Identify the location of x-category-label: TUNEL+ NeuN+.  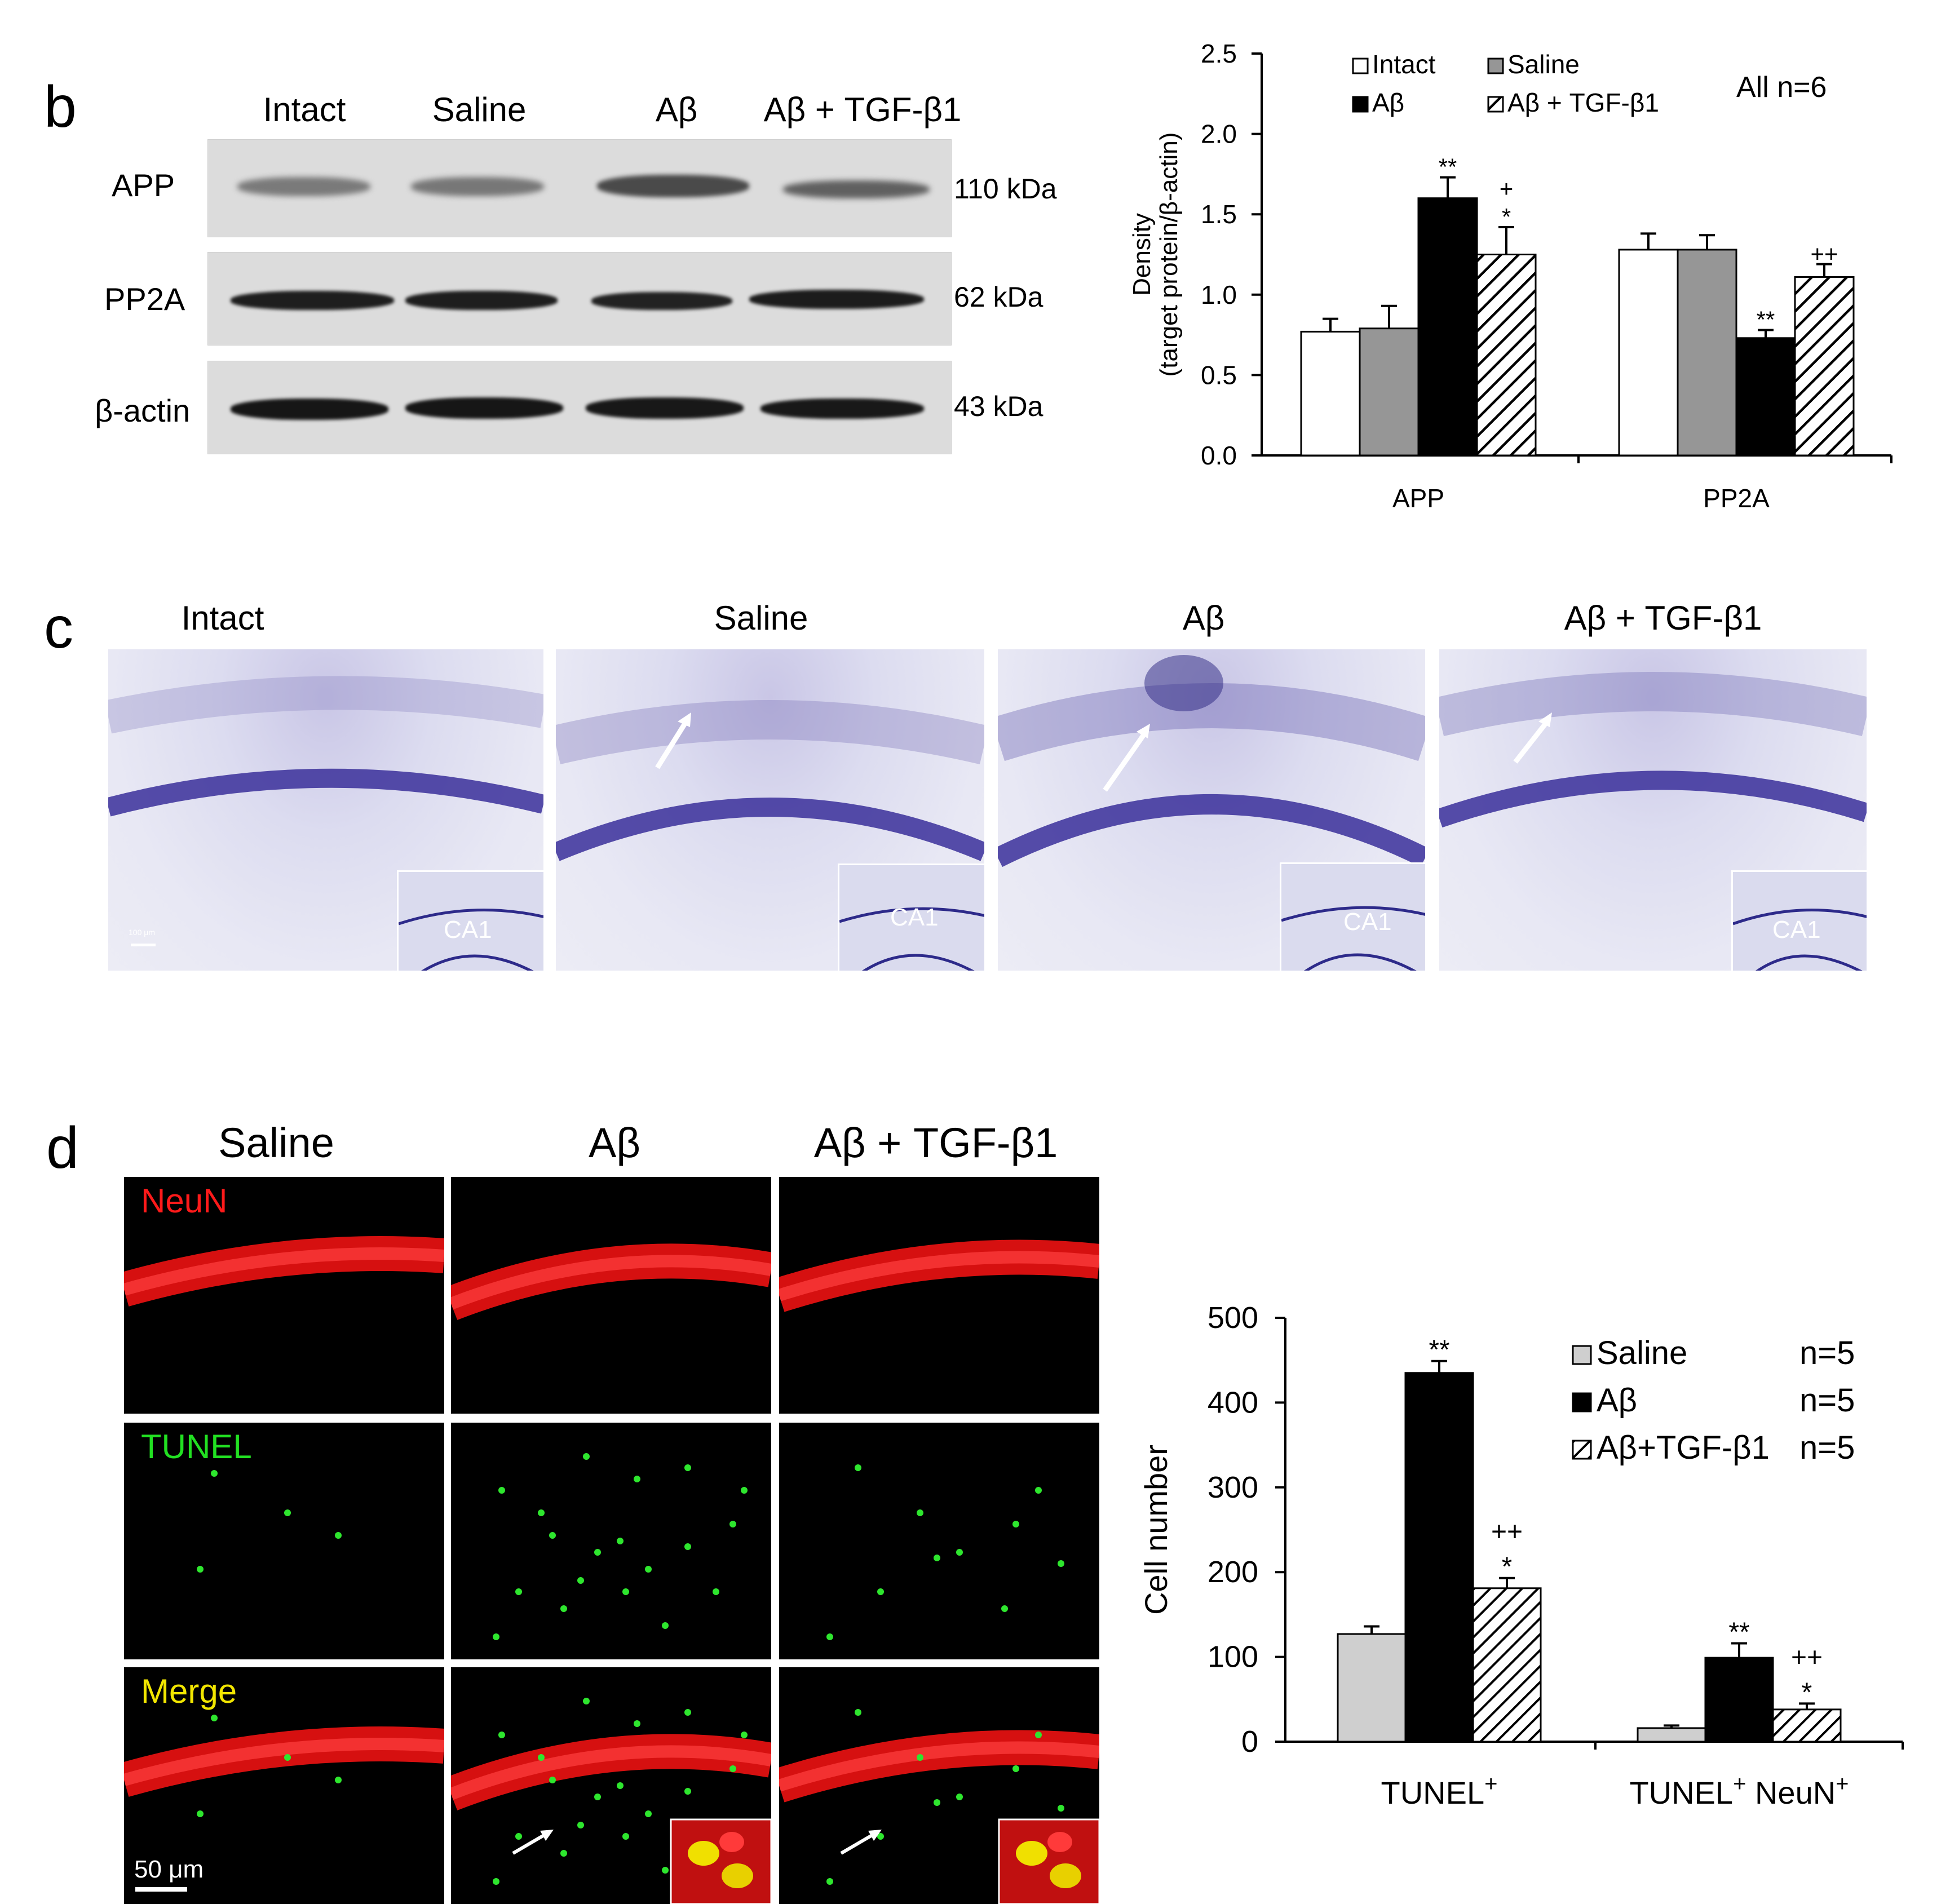
(1739, 1791).